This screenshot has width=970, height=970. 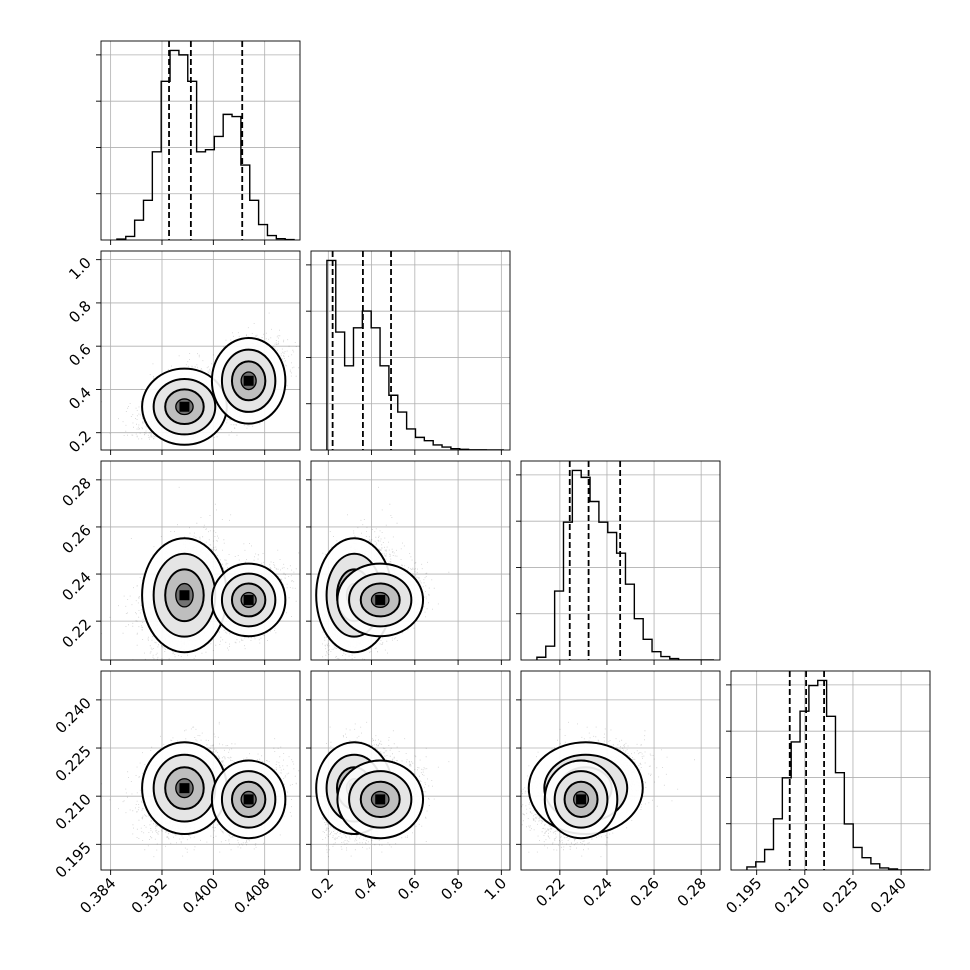 I want to click on y-tick-label: 0.26, so click(x=76, y=539).